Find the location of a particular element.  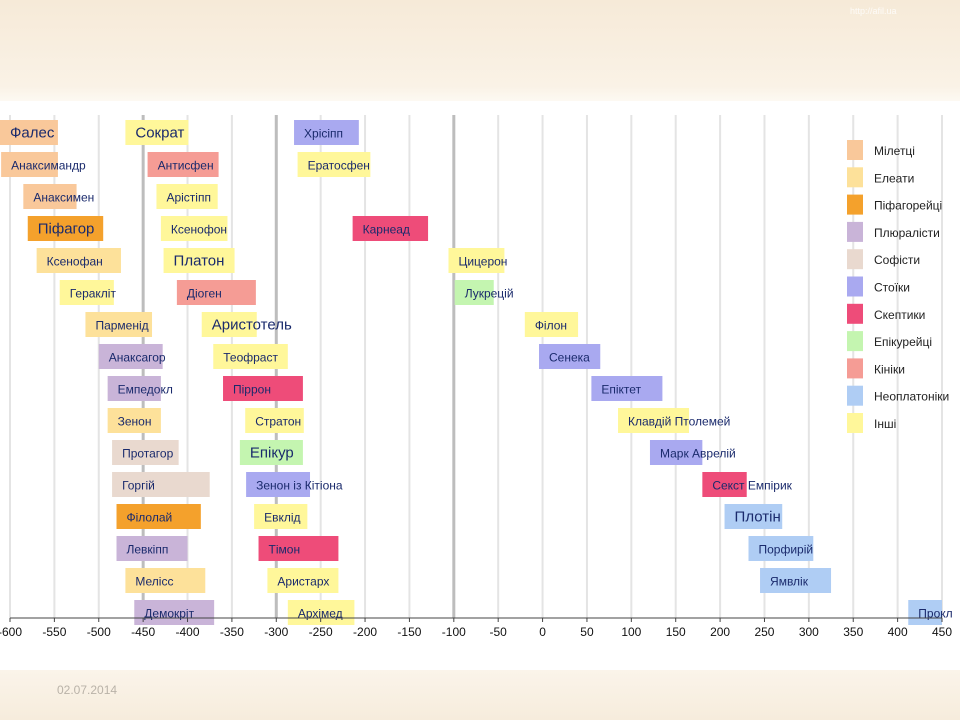

x-tick-label: 200 is located at coordinates (720, 632).